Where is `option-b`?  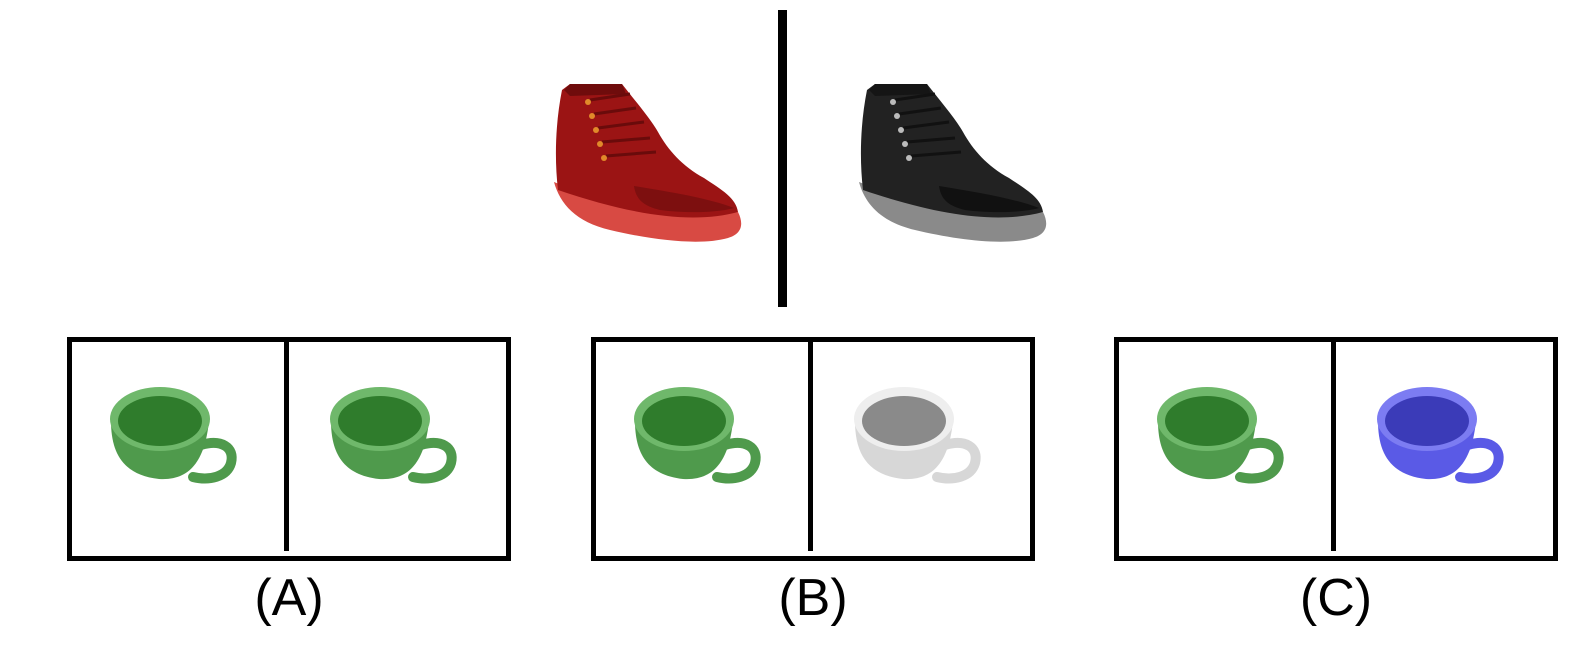
option-b is located at coordinates (813, 449).